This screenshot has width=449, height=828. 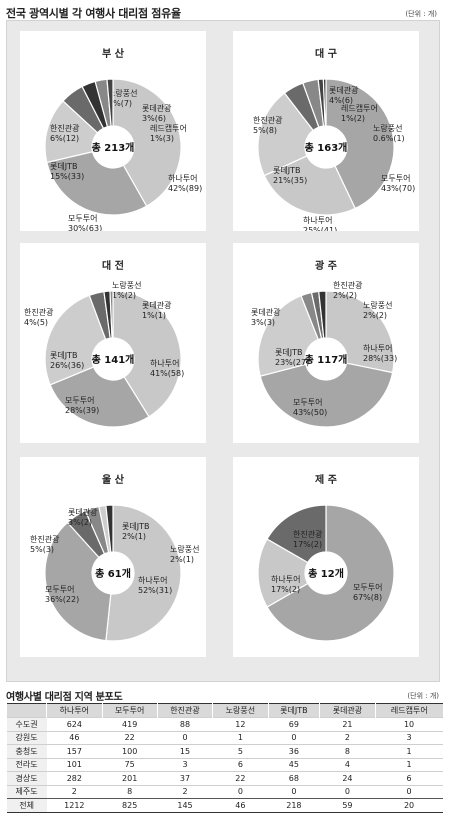 I want to click on table-header-cell: 하나투어, so click(x=74, y=710).